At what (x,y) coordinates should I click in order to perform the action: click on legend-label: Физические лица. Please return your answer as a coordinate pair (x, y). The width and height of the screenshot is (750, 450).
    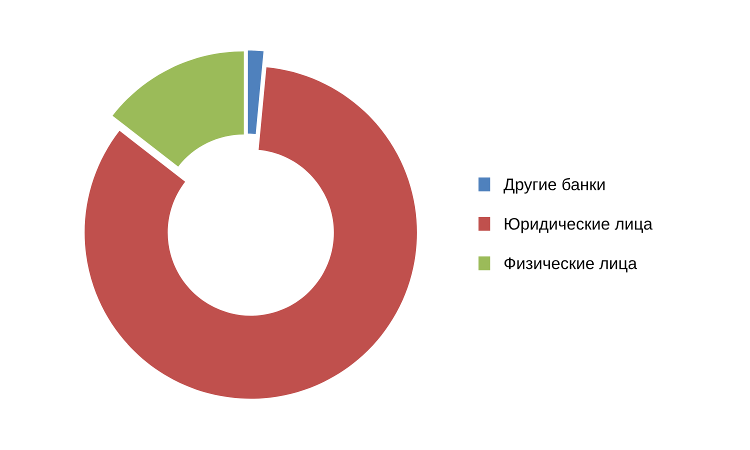
    Looking at the image, I should click on (571, 265).